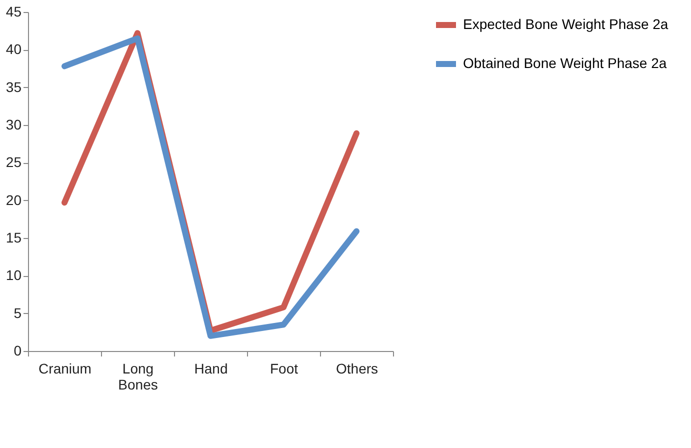 This screenshot has width=691, height=448. I want to click on y-tick-label: 25, so click(14, 162).